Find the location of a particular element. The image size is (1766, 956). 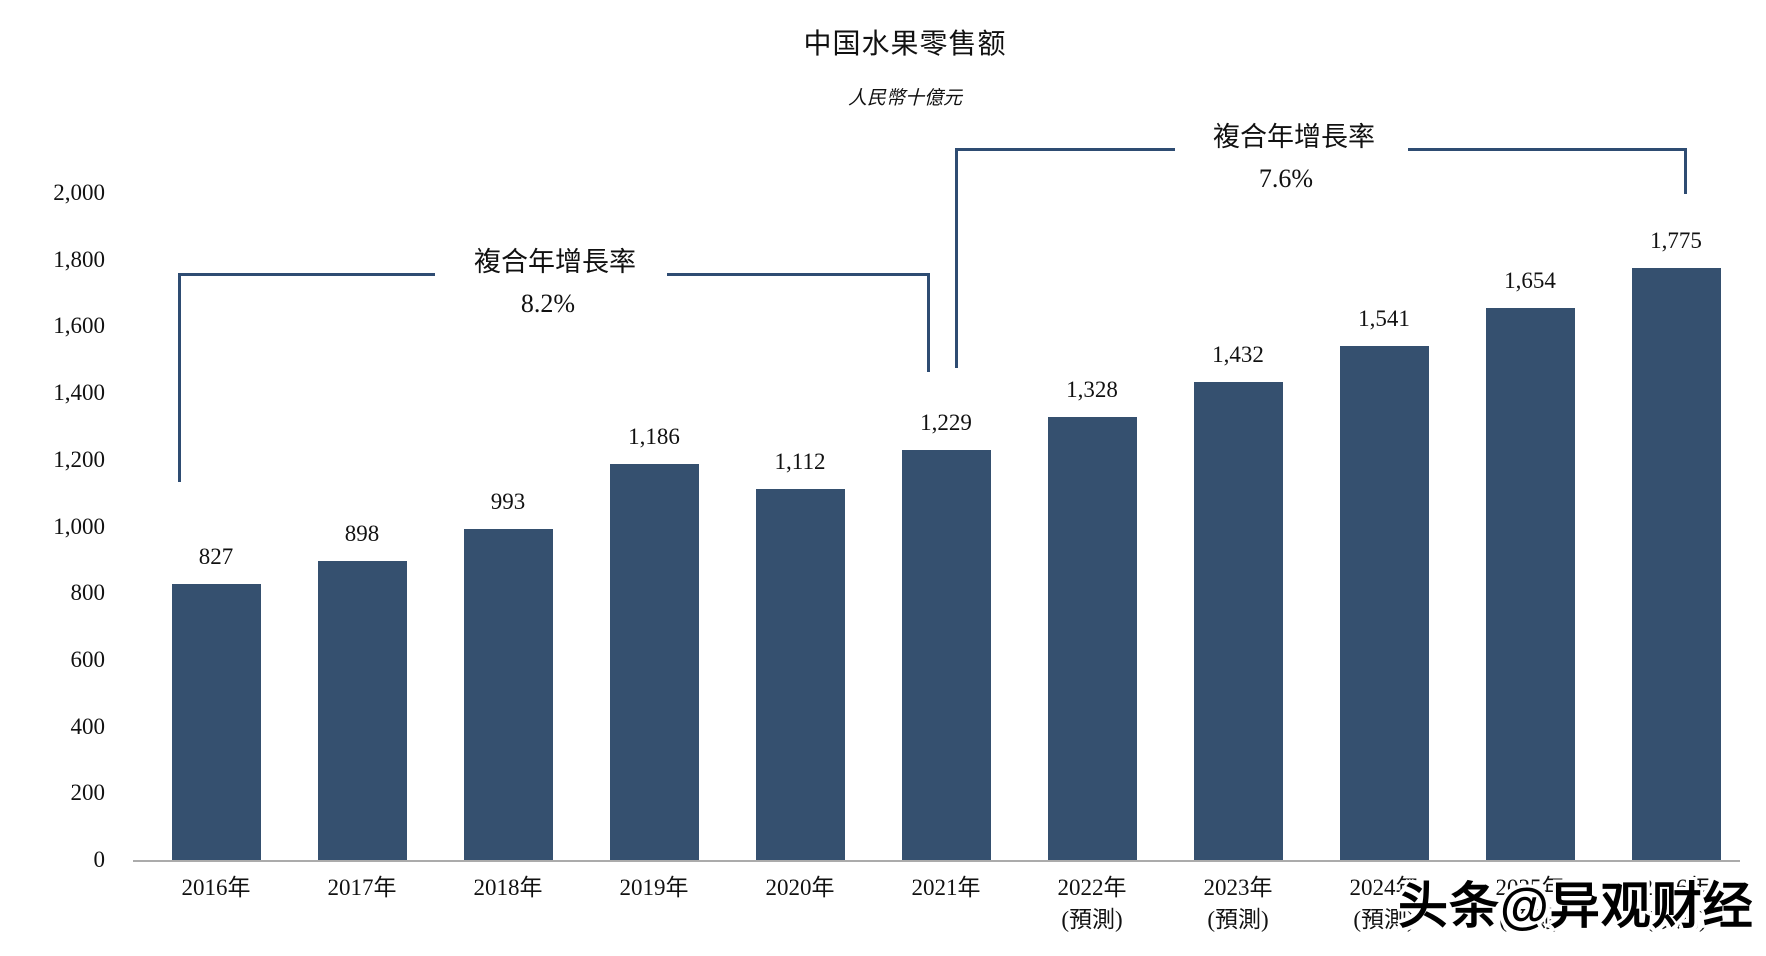

x-axis-label: 2018年 is located at coordinates (508, 887).